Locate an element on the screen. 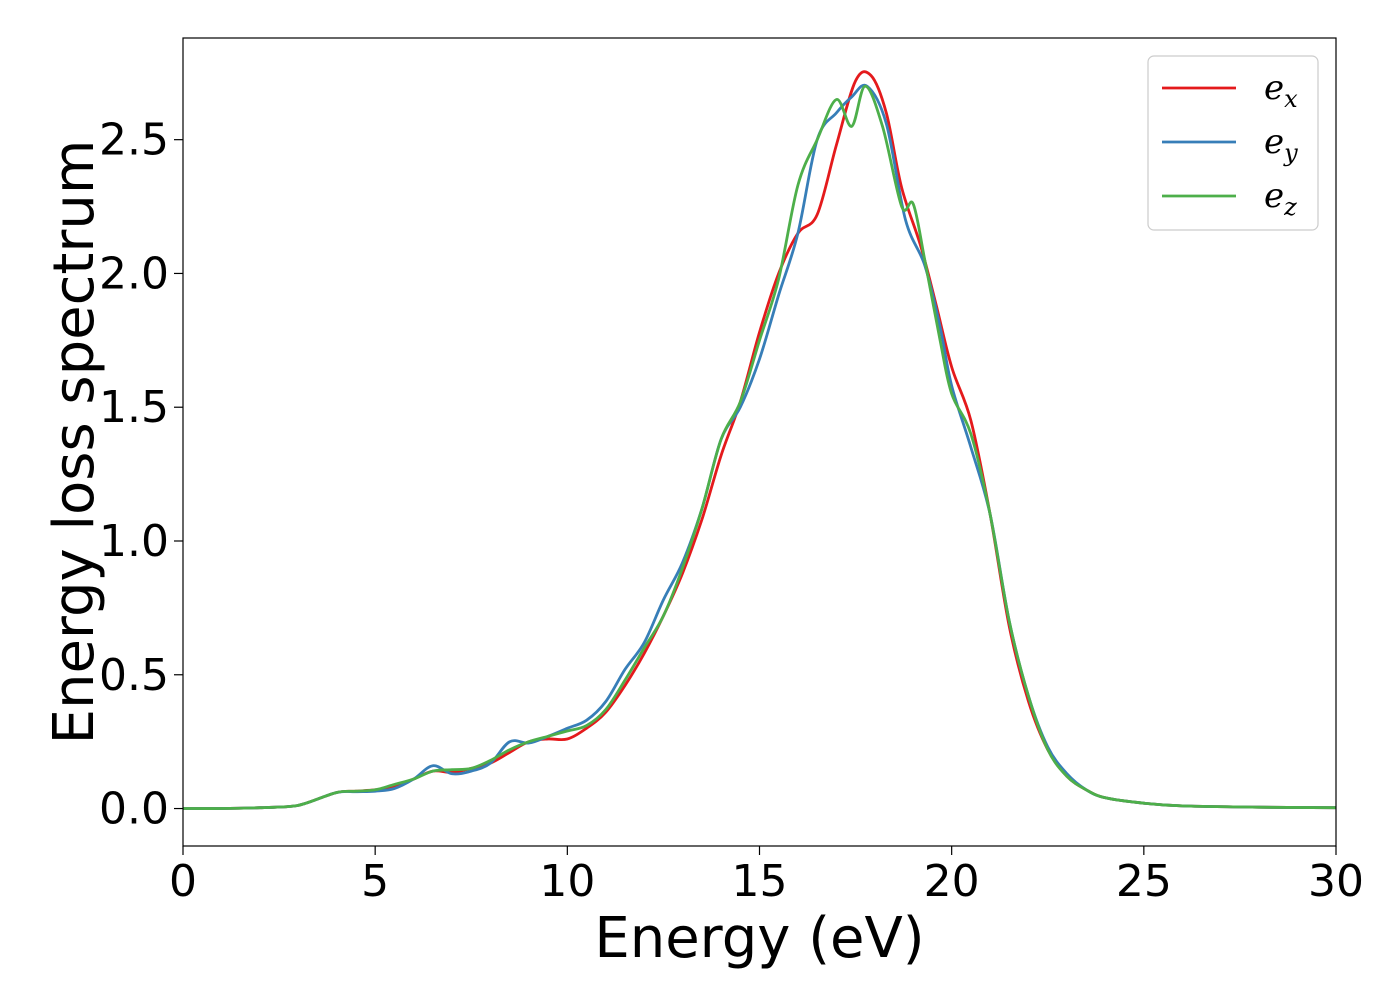 This screenshot has width=1400, height=1000. y-tick-label: 2.0 is located at coordinates (134, 273).